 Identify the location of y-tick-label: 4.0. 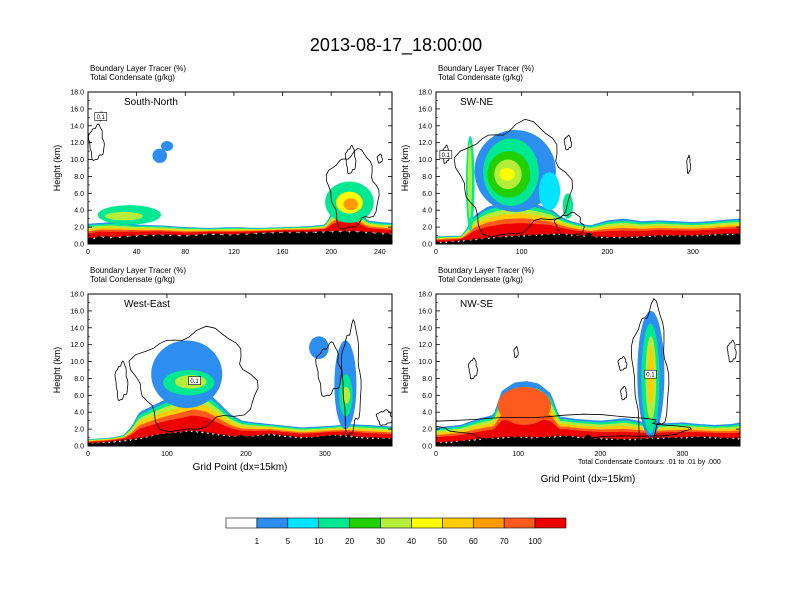
(427, 413).